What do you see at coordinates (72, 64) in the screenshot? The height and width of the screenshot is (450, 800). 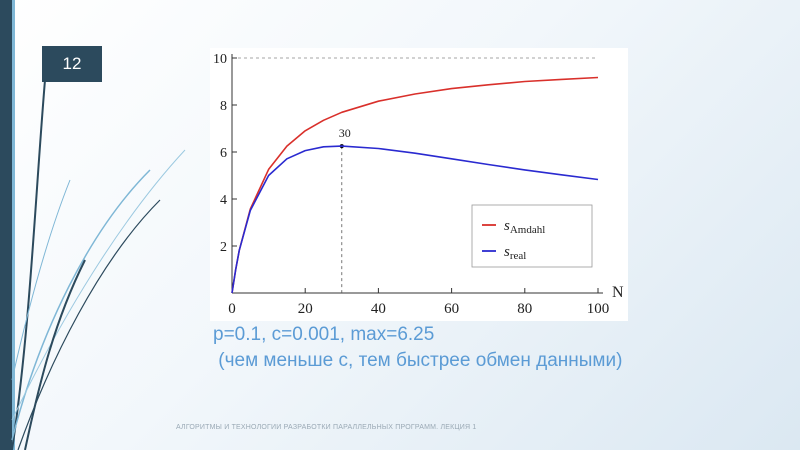 I see `slide-number: 12` at bounding box center [72, 64].